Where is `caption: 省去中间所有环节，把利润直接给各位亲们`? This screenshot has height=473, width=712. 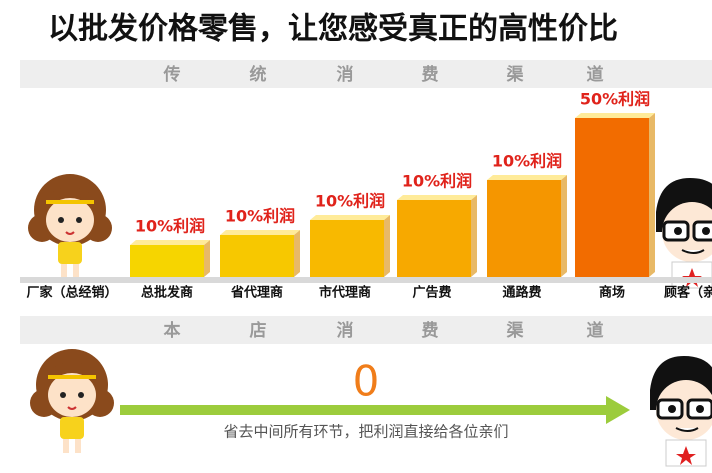 caption: 省去中间所有环节，把利润直接给各位亲们 is located at coordinates (365, 432).